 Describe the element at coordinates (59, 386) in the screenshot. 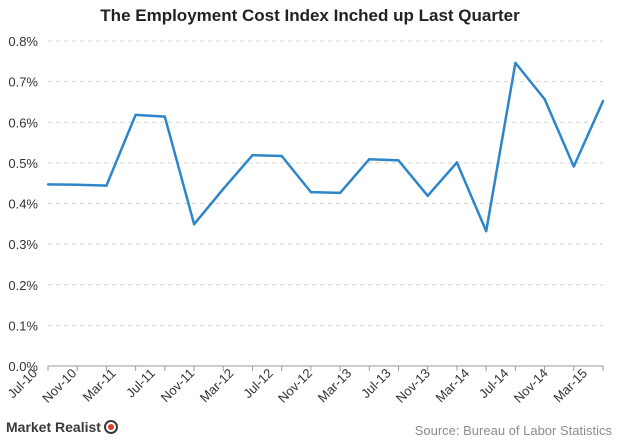

I see `x-tick-label: Nov-10` at that location.